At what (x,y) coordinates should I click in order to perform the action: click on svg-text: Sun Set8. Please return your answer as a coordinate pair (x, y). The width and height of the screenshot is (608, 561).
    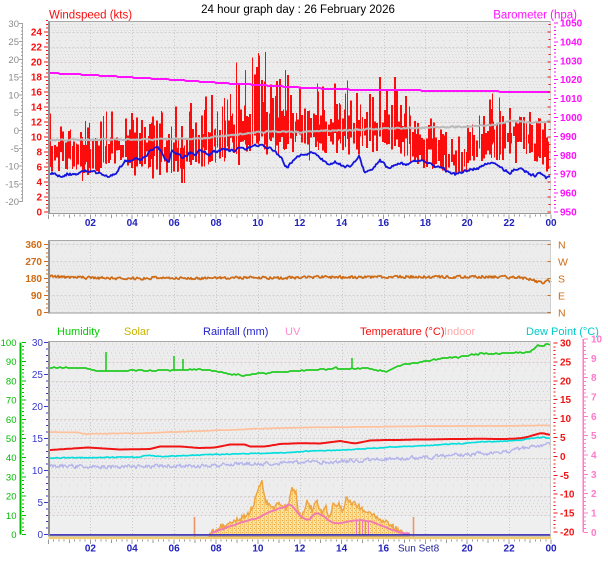
    Looking at the image, I should click on (419, 549).